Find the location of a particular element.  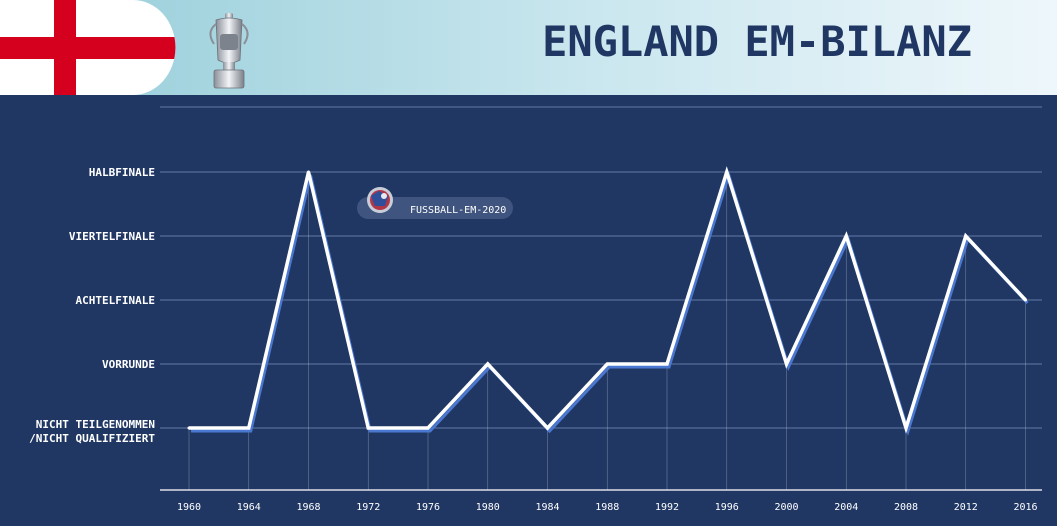

x-tick-label: 1976 is located at coordinates (428, 507).